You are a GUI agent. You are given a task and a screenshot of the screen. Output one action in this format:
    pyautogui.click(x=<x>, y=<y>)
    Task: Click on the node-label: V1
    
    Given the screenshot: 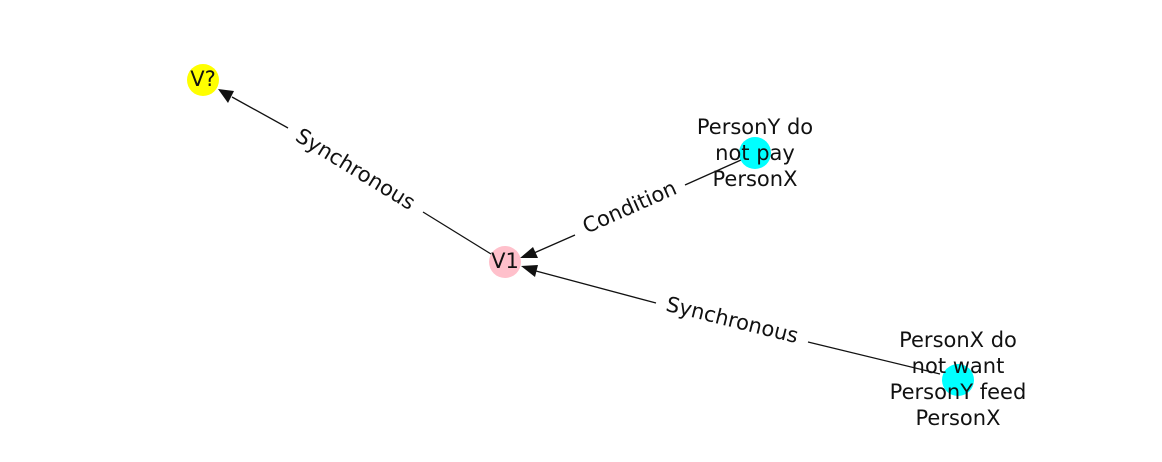 What is the action you would take?
    pyautogui.click(x=505, y=261)
    